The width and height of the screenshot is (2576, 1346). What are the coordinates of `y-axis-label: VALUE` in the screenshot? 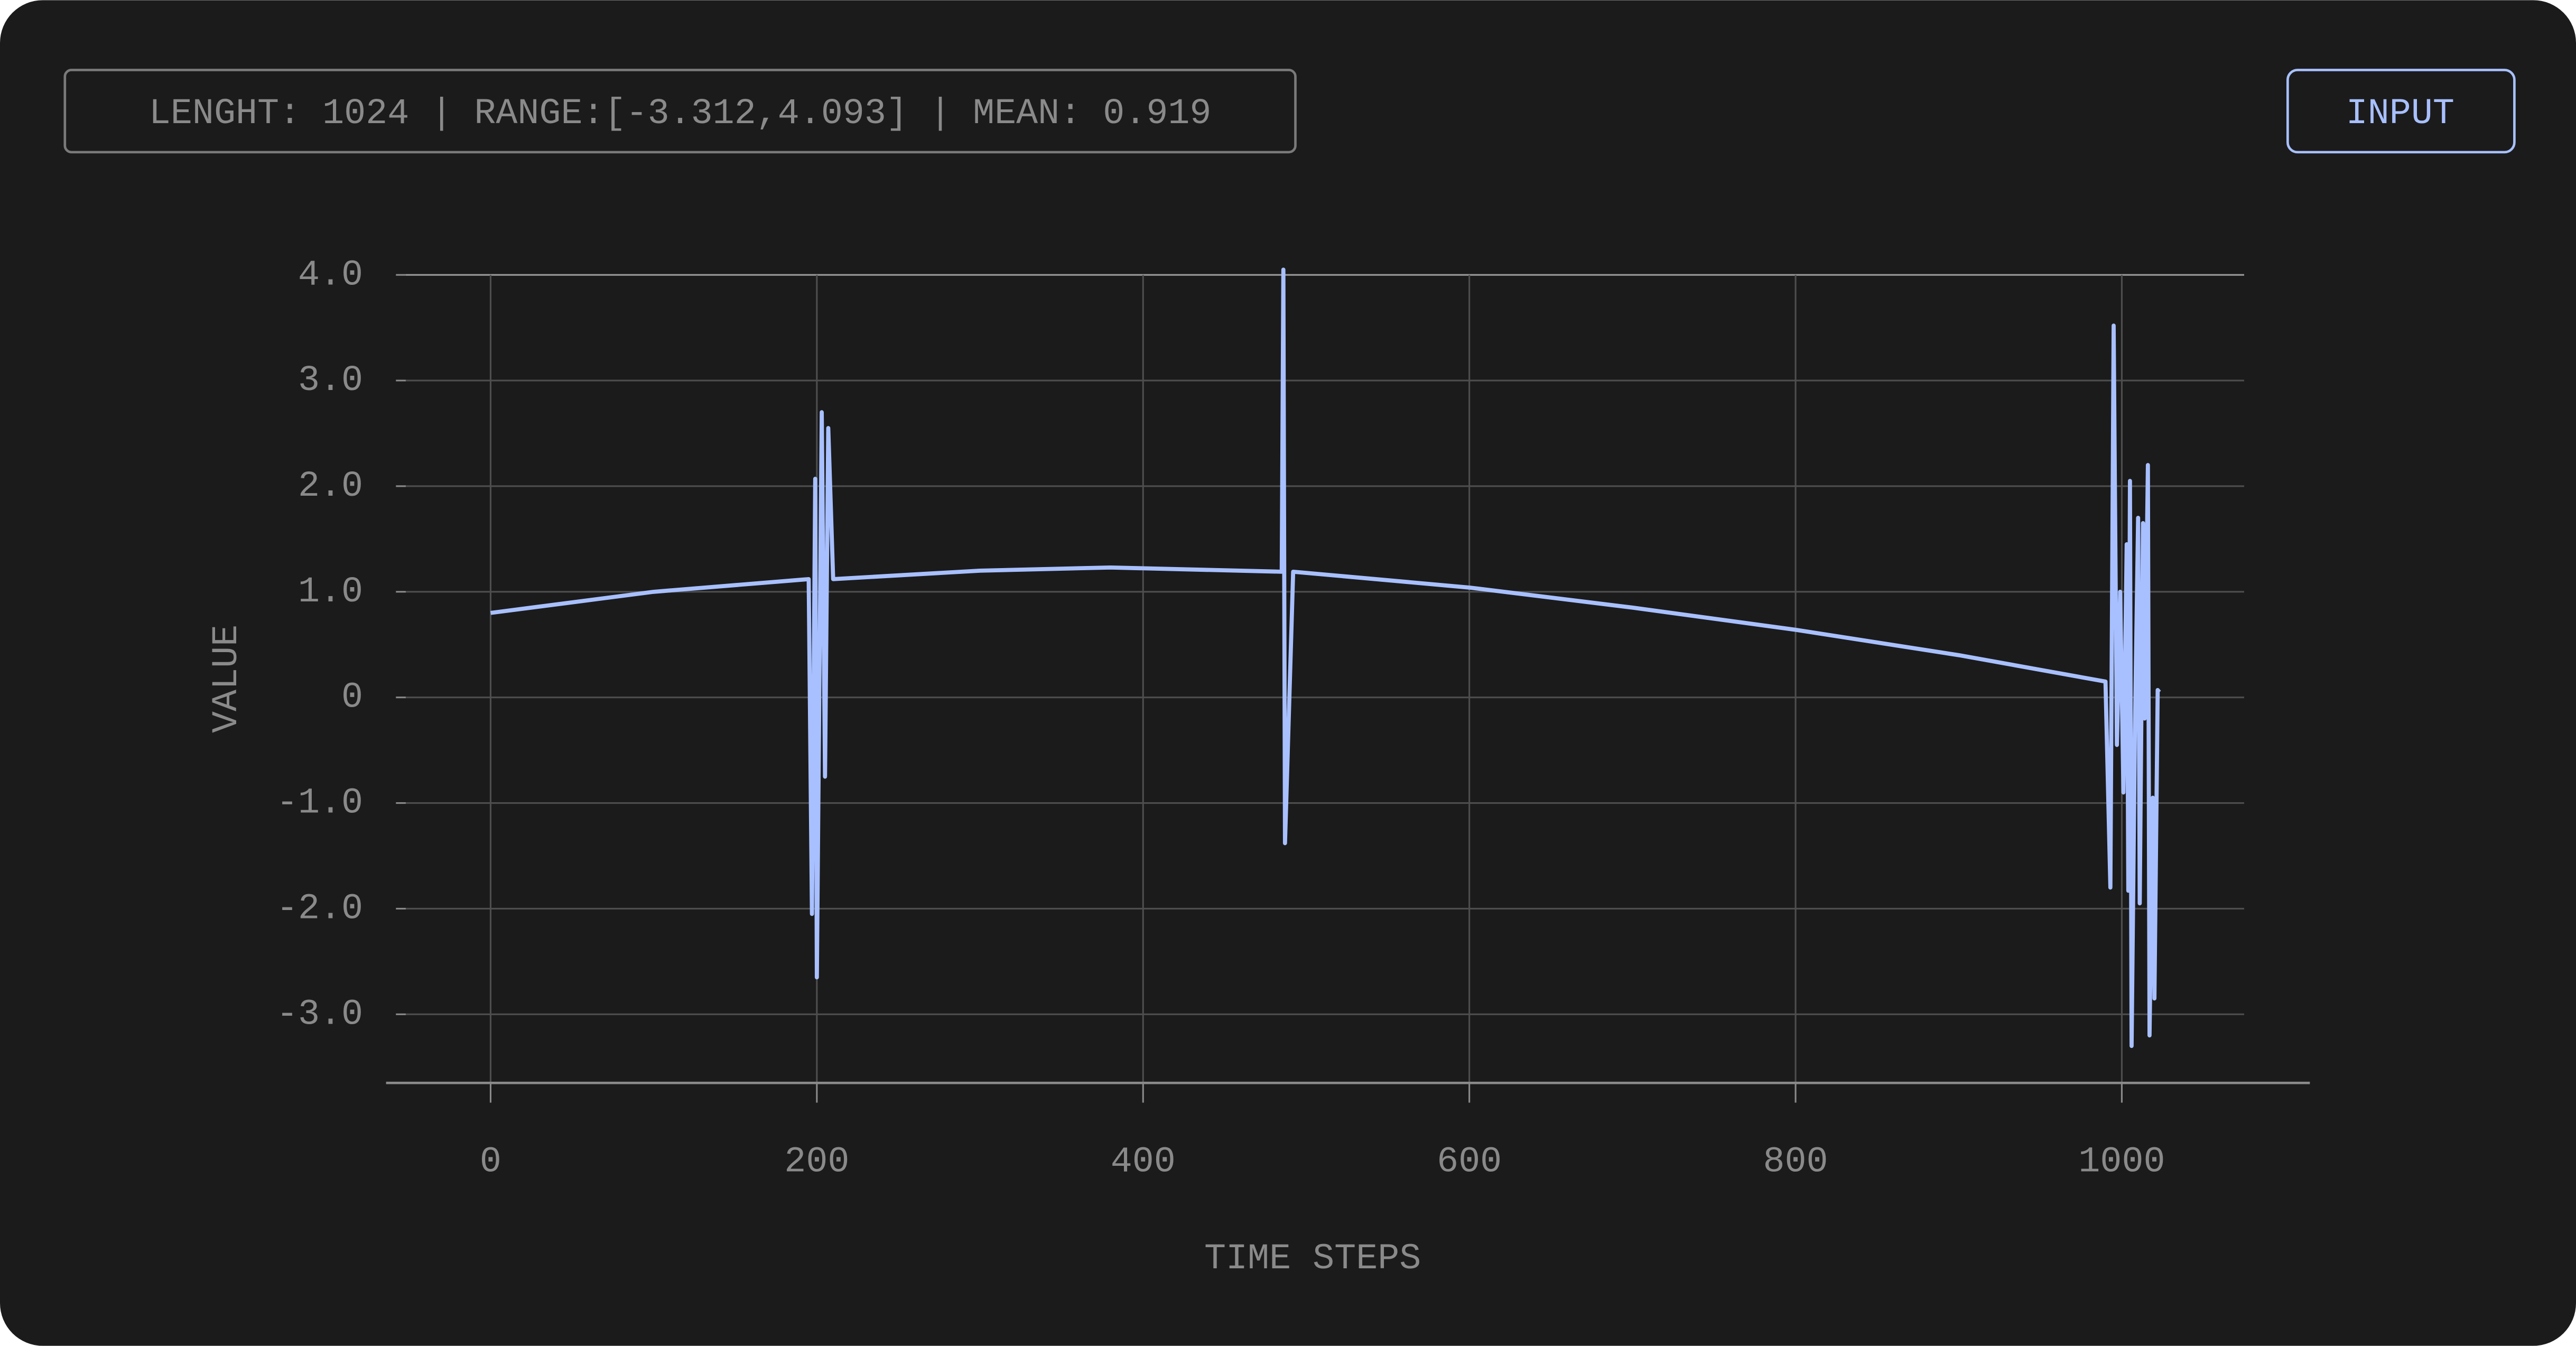 It's located at (227, 679).